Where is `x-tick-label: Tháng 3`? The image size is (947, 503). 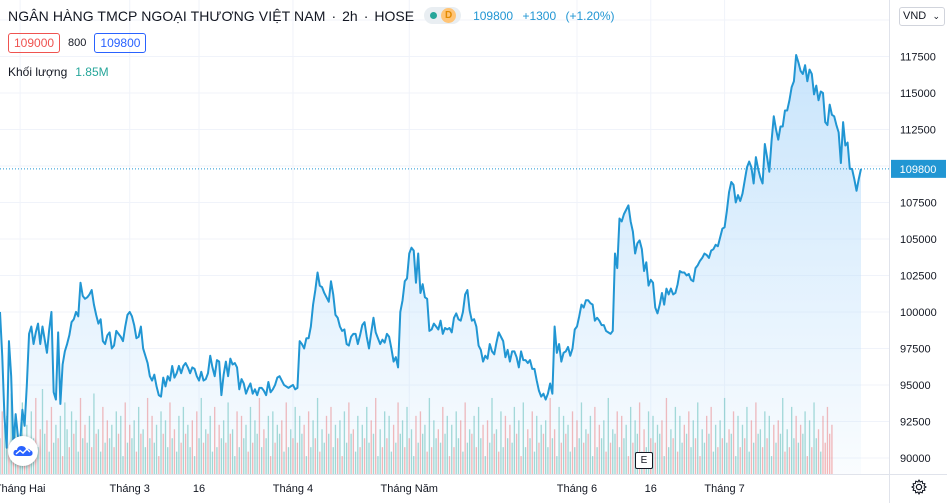
x-tick-label: Tháng 3 is located at coordinates (130, 489).